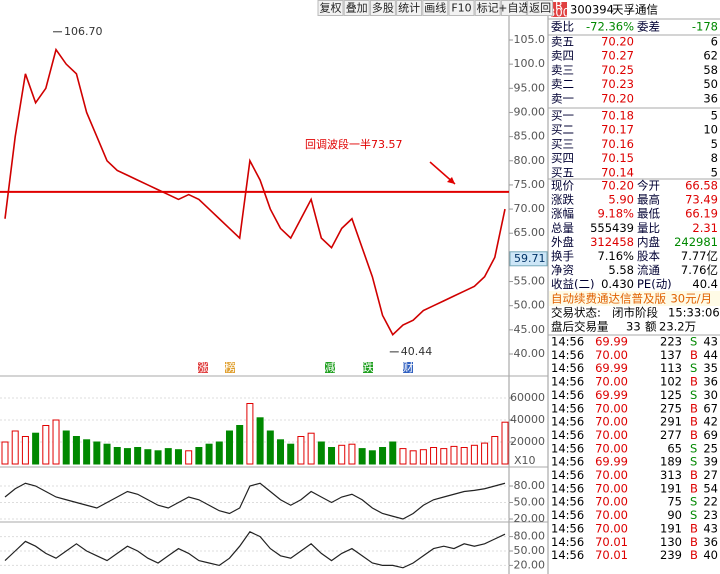 The image size is (720, 574). I want to click on toolbar-label: 画线, so click(435, 8).